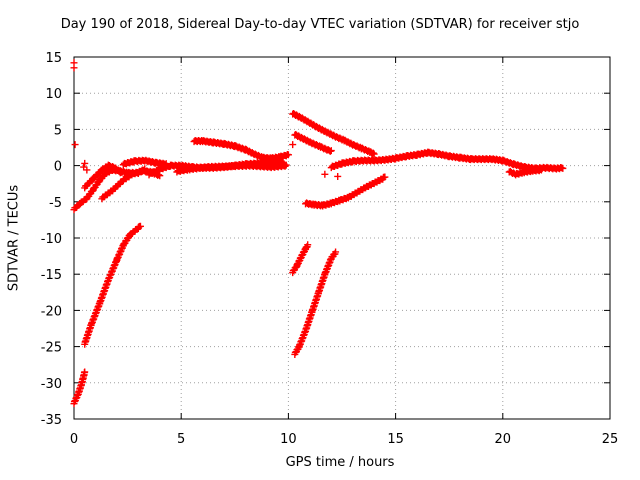  I want to click on y-tick-label: 15, so click(53, 58).